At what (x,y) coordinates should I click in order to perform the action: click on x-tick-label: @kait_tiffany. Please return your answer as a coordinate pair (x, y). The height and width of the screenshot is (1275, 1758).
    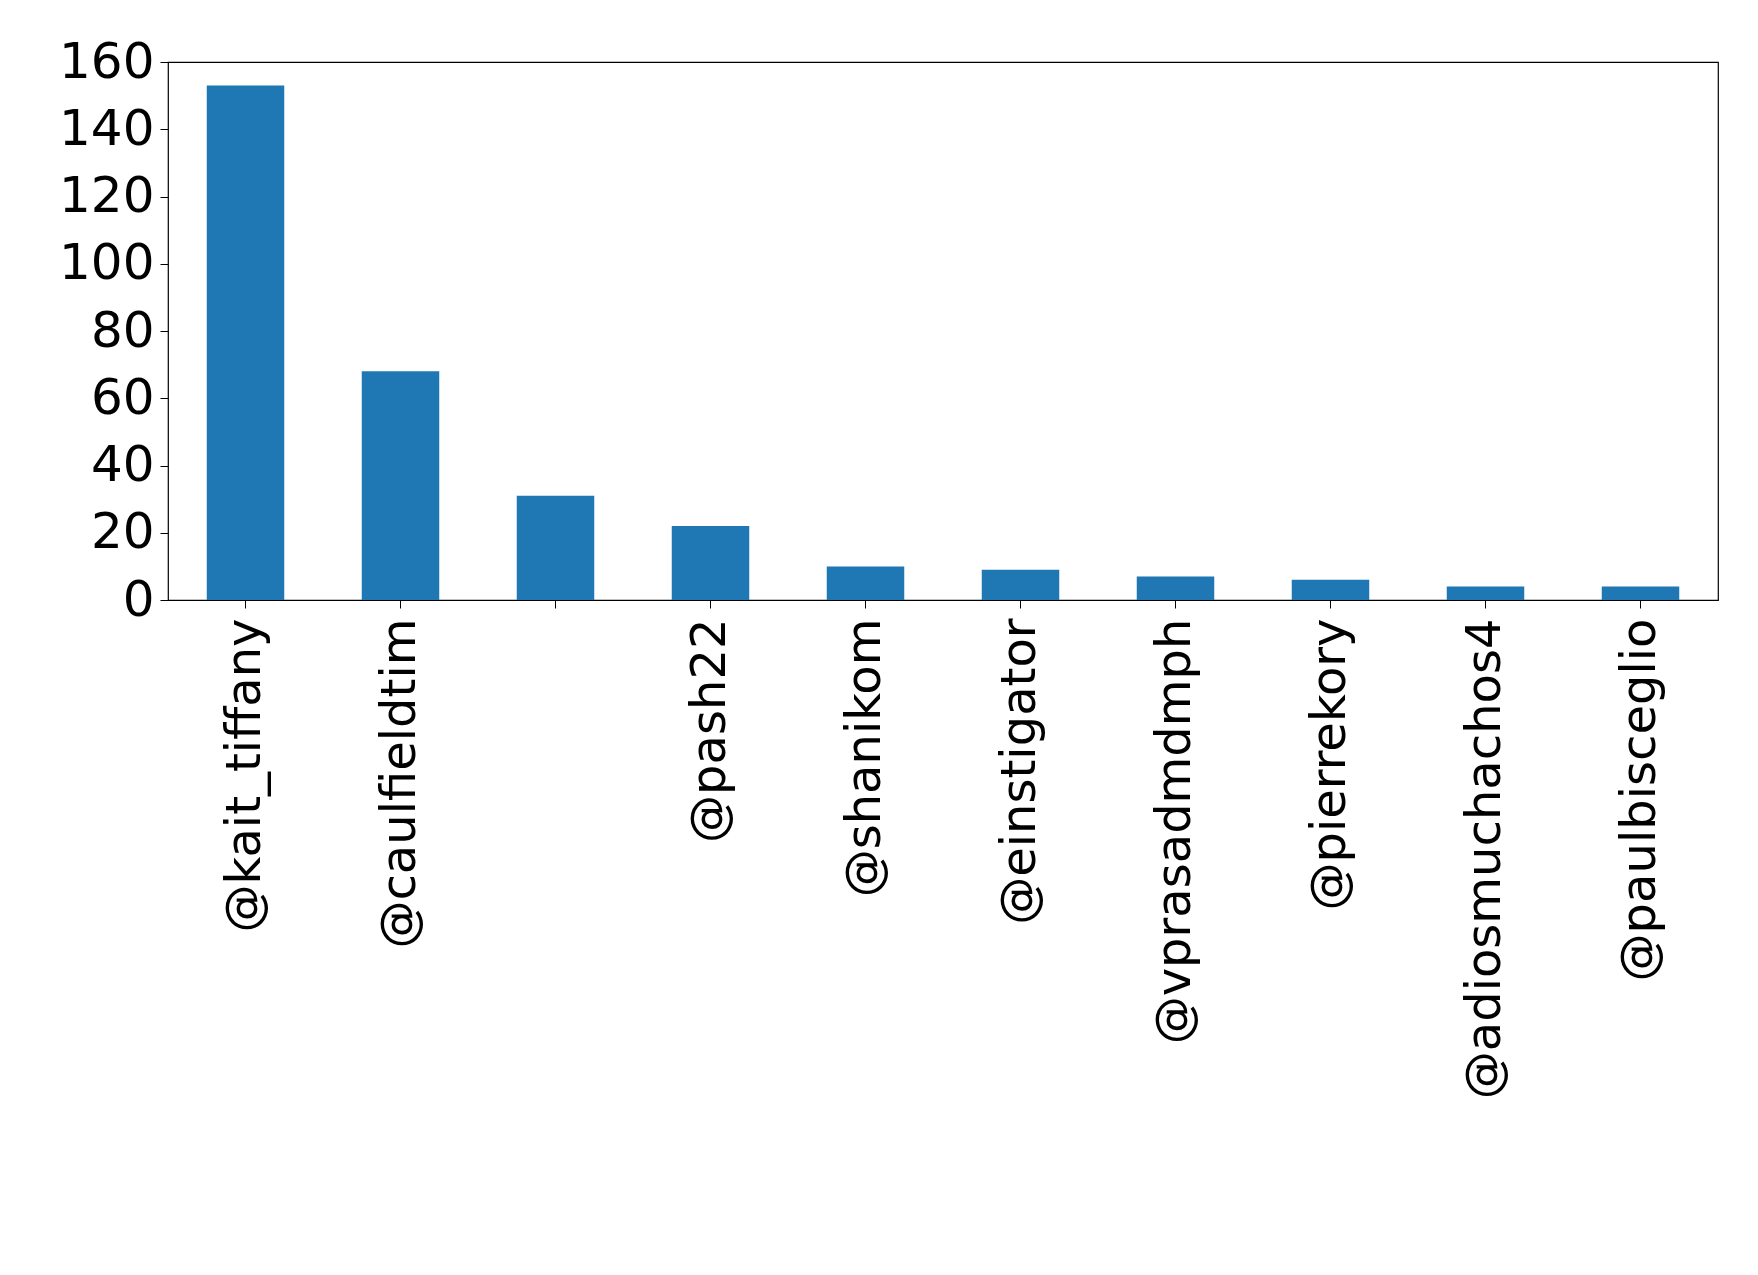
    Looking at the image, I should click on (242, 775).